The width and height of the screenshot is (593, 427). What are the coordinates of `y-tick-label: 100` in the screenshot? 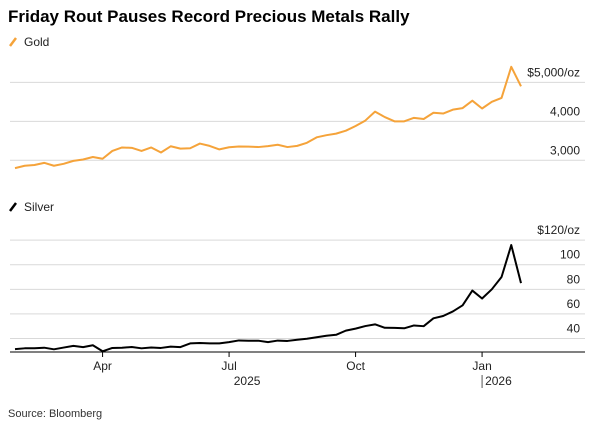 It's located at (570, 255).